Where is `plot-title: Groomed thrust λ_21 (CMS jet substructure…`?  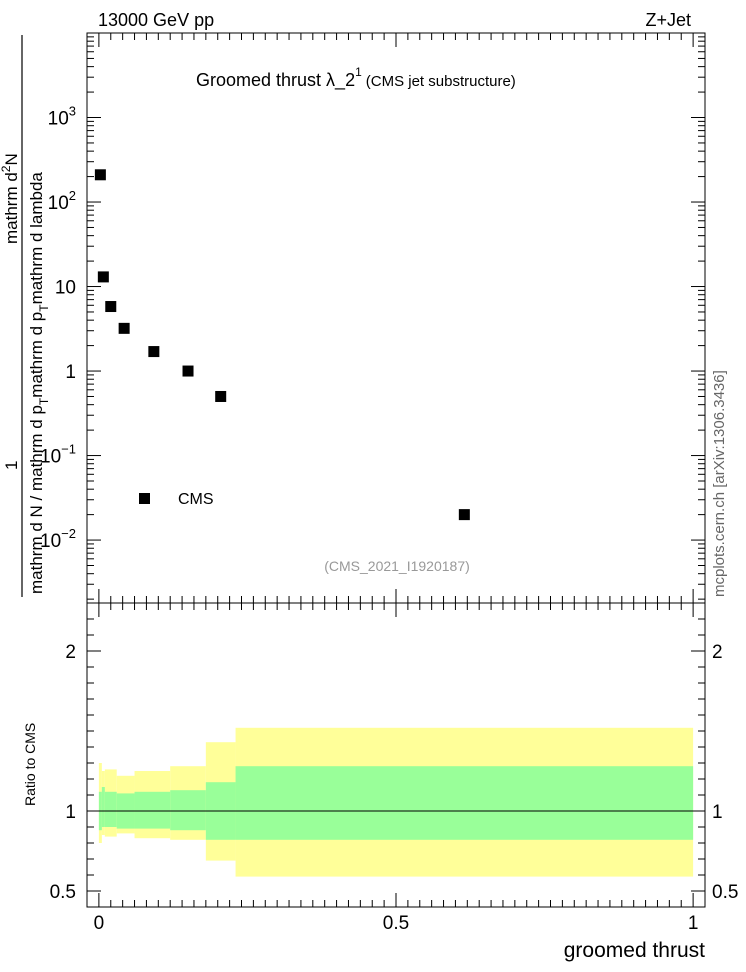
plot-title: Groomed thrust λ_21 (CMS jet substructure… is located at coordinates (356, 78).